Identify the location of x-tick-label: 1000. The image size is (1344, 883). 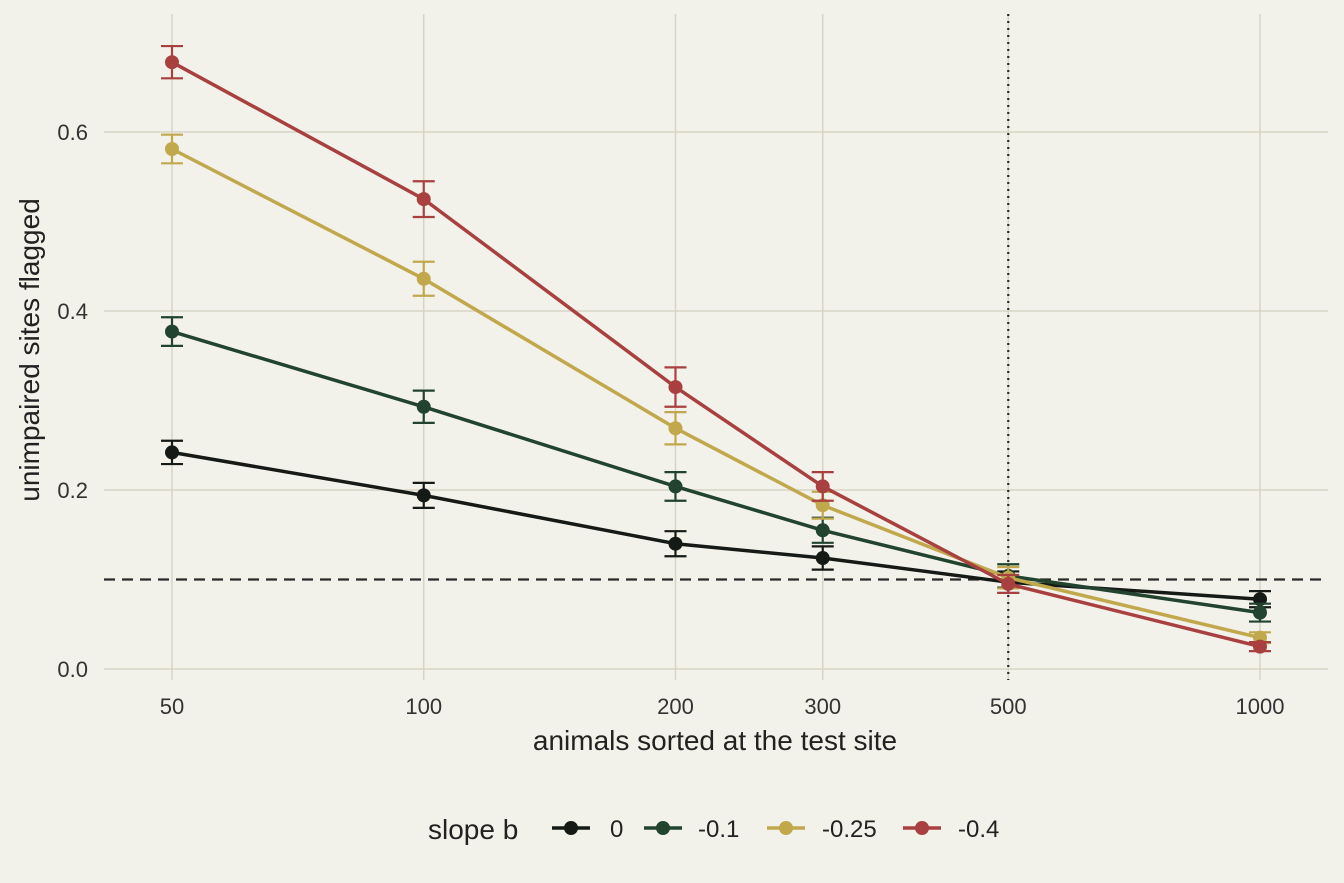
(1260, 706).